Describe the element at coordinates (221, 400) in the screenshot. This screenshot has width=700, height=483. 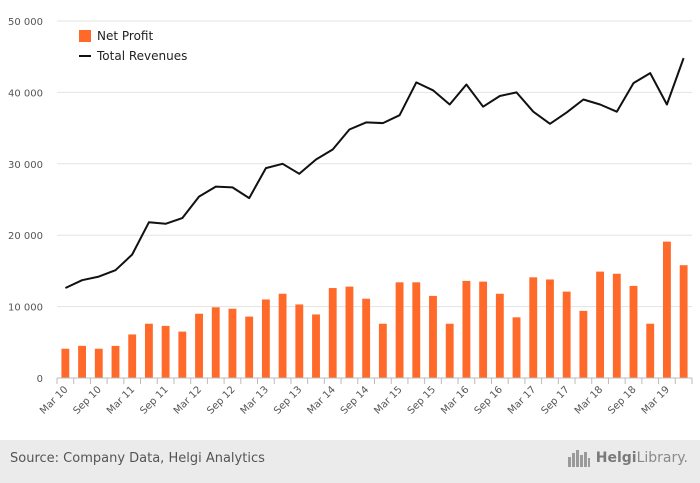
I see `x-tick-label: Sep 12` at that location.